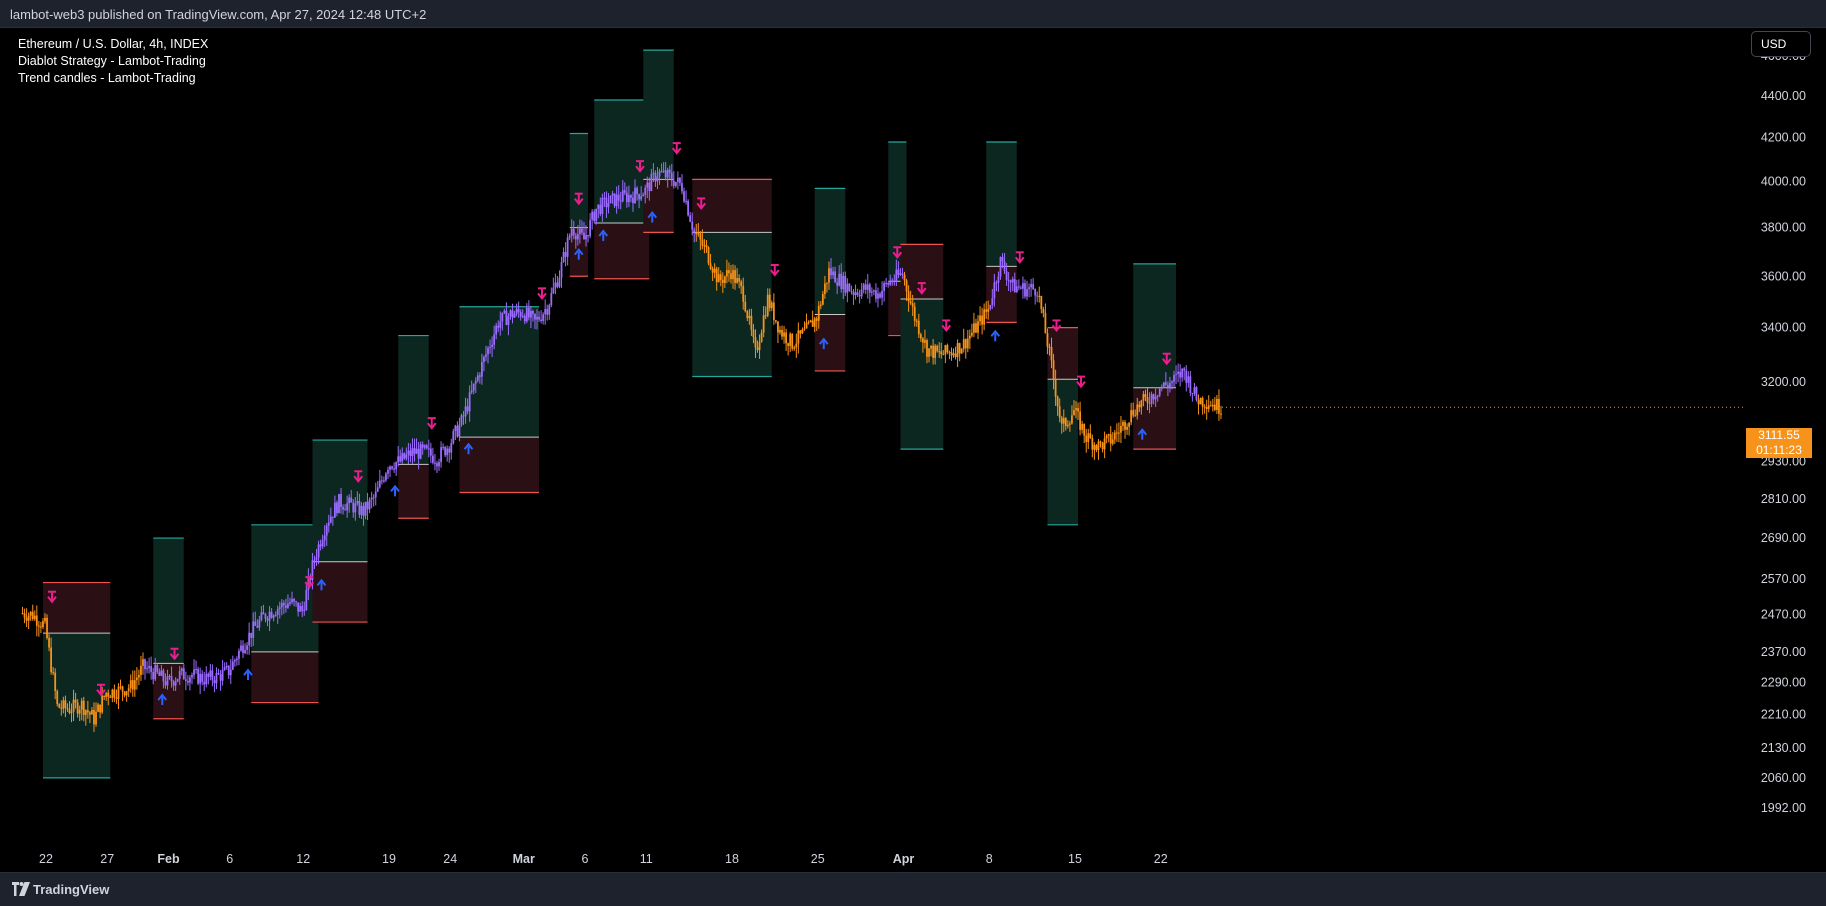 This screenshot has height=906, width=1826. Describe the element at coordinates (21, 889) in the screenshot. I see `tradingview-logo-icon` at that location.